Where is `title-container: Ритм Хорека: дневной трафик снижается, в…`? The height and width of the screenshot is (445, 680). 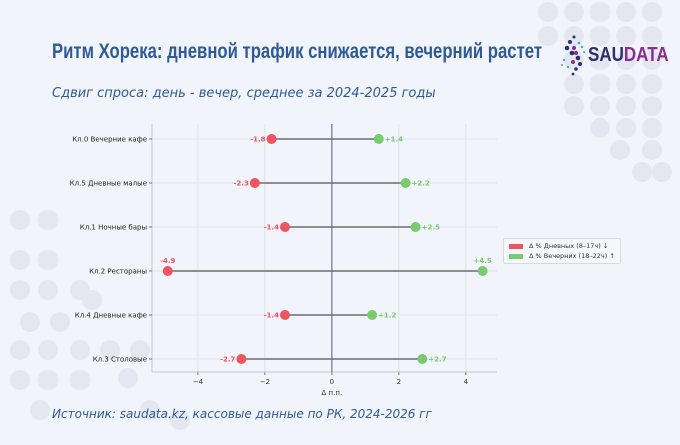 title-container: Ритм Хорека: дневной трафик снижается, в… is located at coordinates (297, 54).